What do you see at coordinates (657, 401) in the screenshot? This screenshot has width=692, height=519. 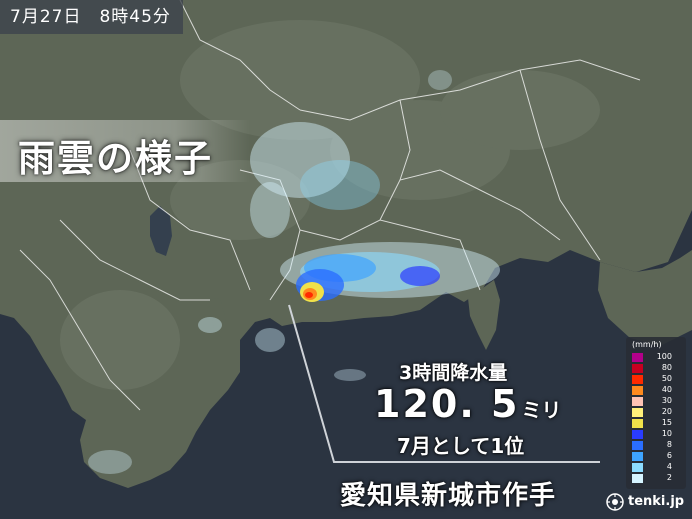 I see `legend-item: 30` at bounding box center [657, 401].